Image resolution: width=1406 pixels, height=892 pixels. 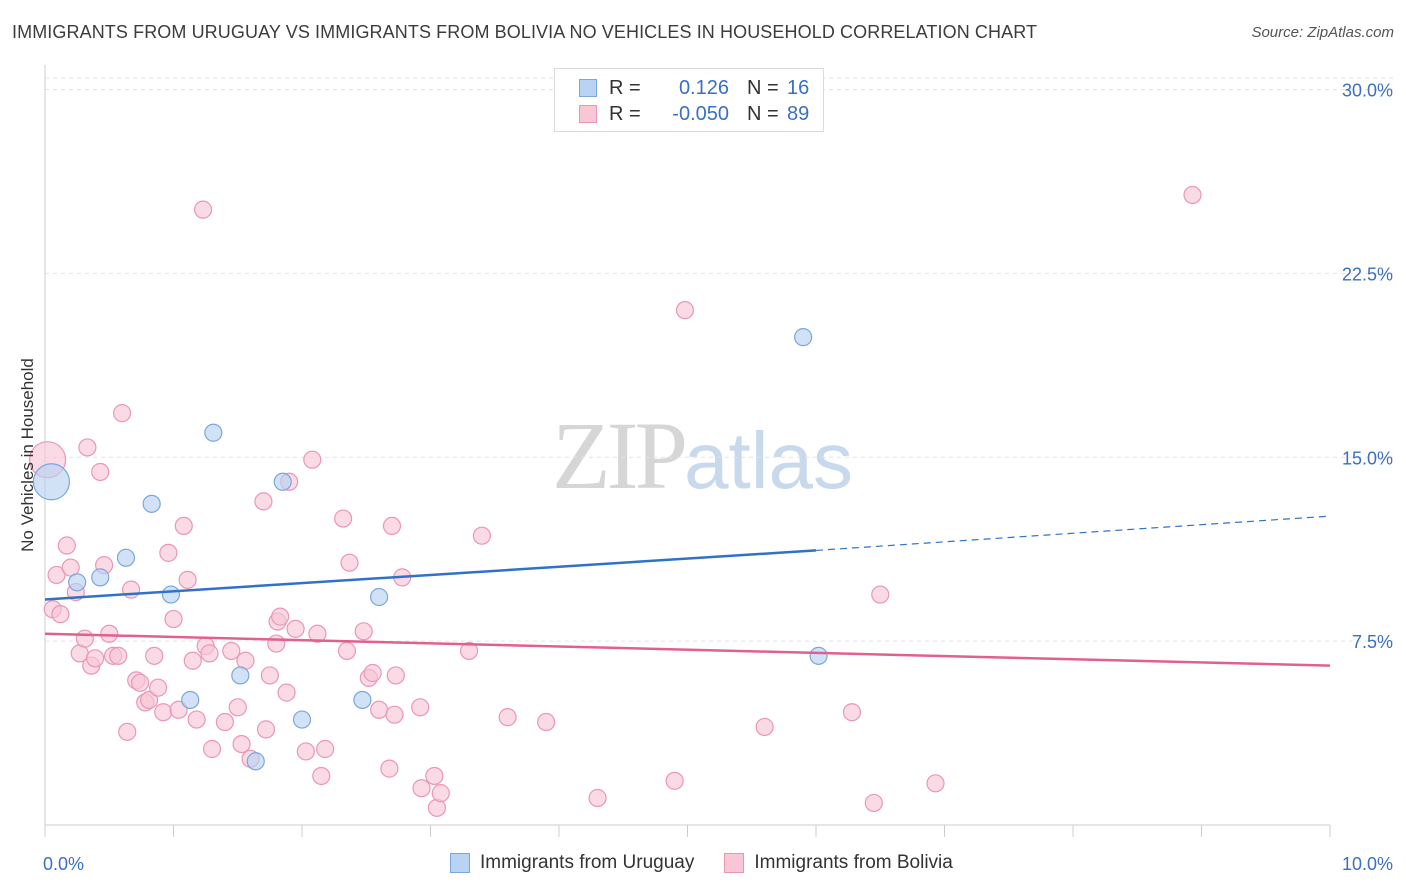 What do you see at coordinates (27, 455) in the screenshot?
I see `y-axis-label: No Vehicles in Household` at bounding box center [27, 455].